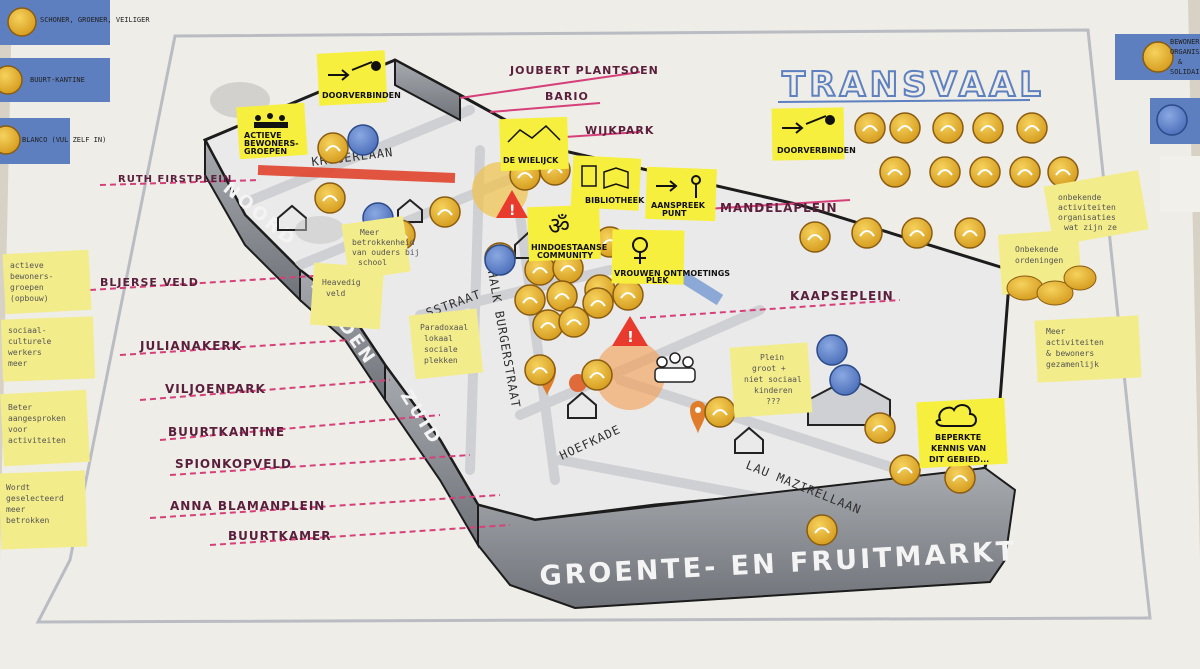 Image resolution: width=1200 pixels, height=669 pixels. Describe the element at coordinates (1055, 331) in the screenshot. I see `note-n7-l1: Meer` at that location.